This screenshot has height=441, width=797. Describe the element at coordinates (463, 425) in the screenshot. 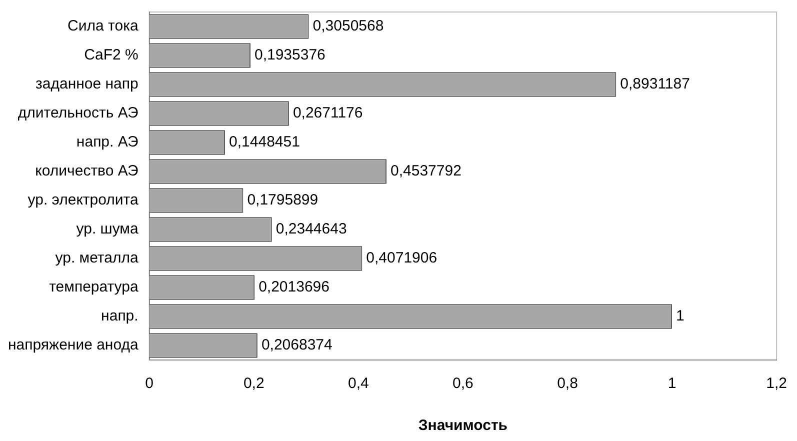

I see `x-axis-title: Значимость` at that location.